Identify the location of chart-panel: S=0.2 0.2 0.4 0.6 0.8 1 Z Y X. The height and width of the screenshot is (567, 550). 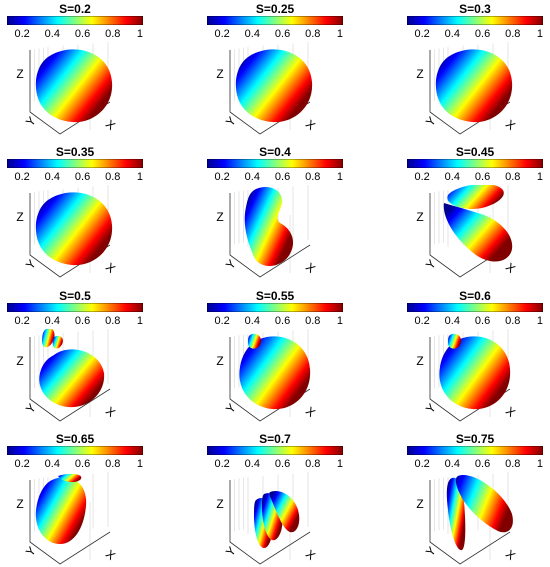
(75, 68).